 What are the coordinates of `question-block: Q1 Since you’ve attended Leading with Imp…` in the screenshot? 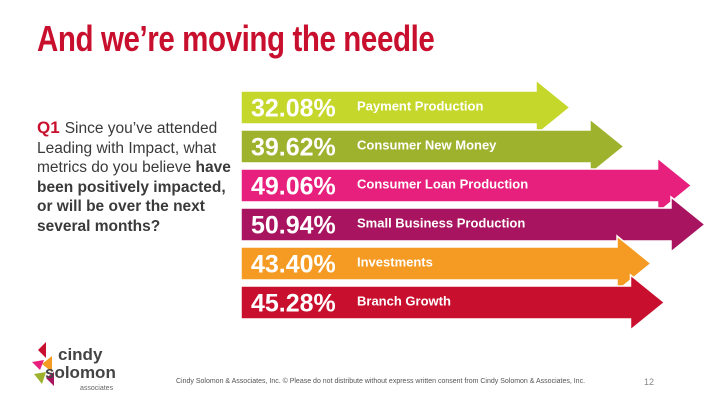 It's located at (139, 177).